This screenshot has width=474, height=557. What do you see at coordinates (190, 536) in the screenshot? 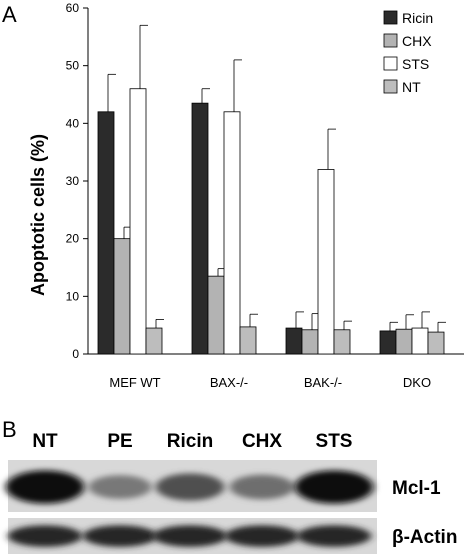
I see `band-row2-lane3` at bounding box center [190, 536].